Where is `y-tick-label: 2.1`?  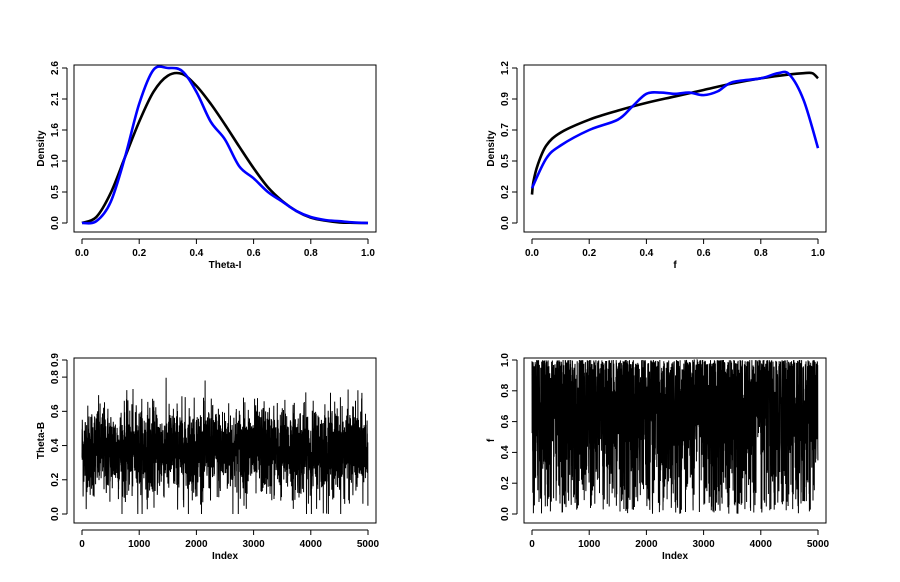 y-tick-label: 2.1 is located at coordinates (55, 99).